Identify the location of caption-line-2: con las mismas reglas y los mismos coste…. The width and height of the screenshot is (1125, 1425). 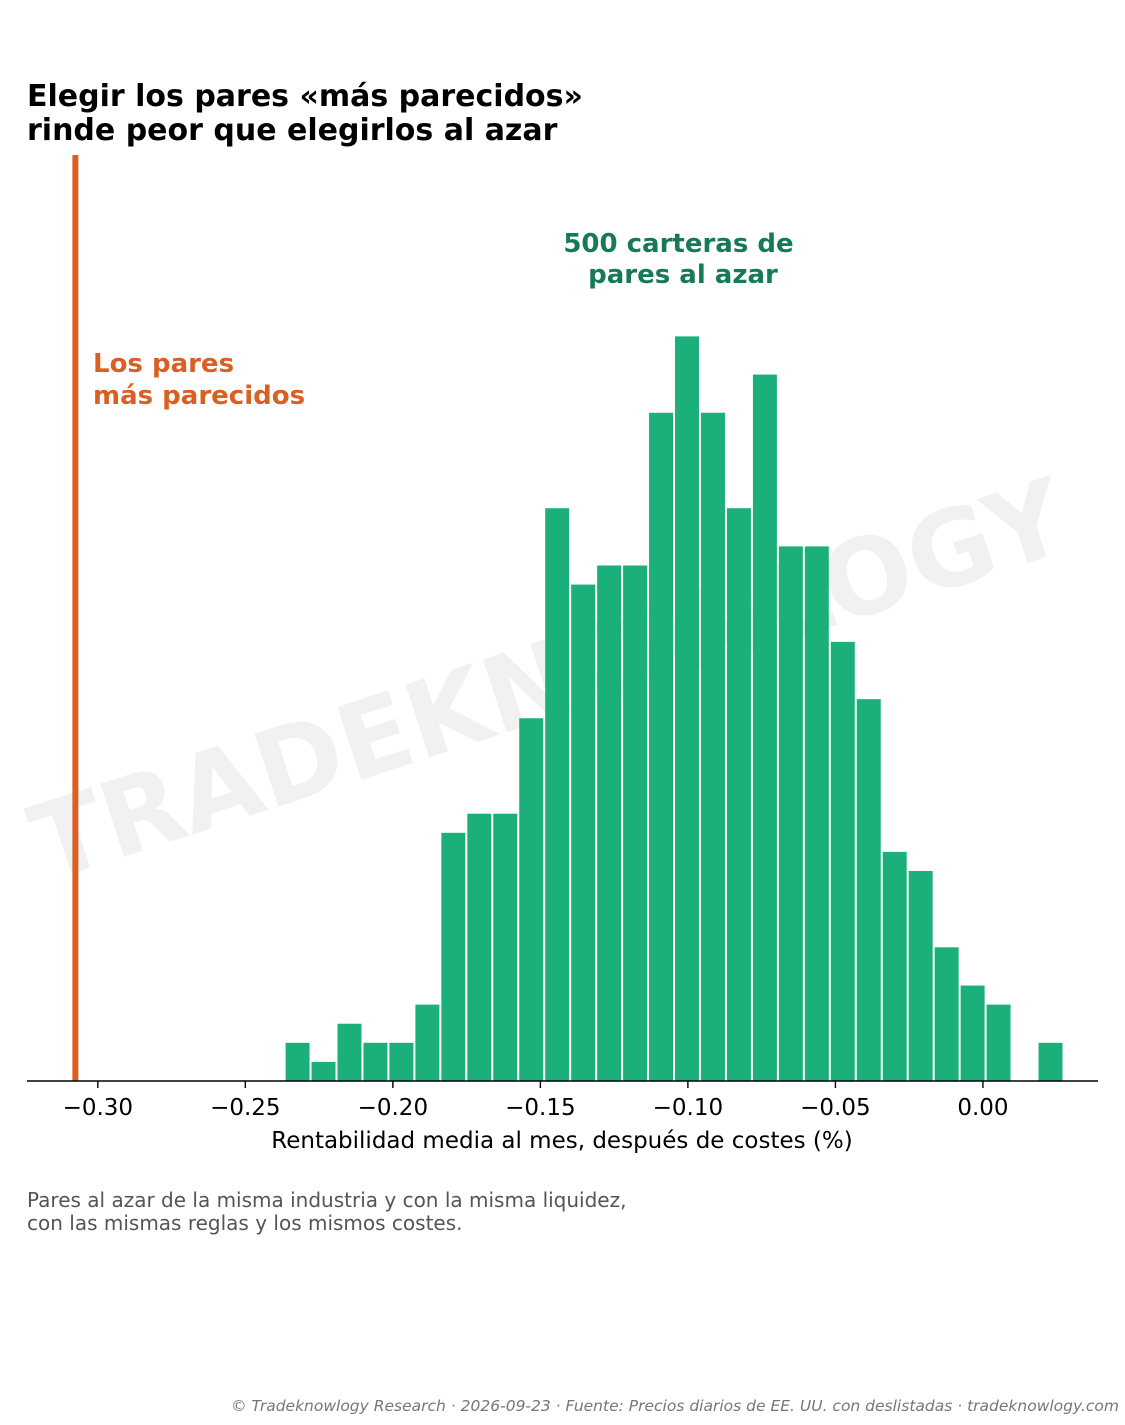
(245, 1223).